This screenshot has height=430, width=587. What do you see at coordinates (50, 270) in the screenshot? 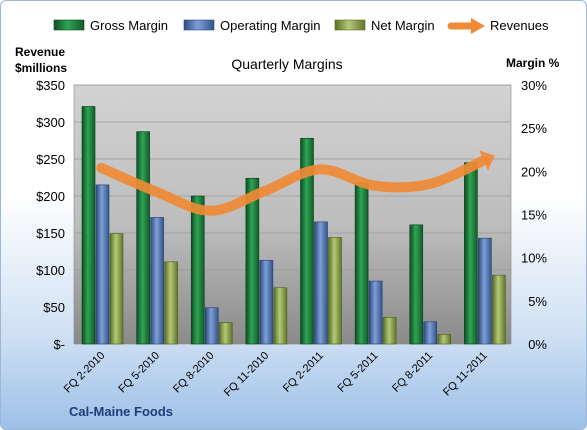
I see `left-tick-label: $100` at bounding box center [50, 270].